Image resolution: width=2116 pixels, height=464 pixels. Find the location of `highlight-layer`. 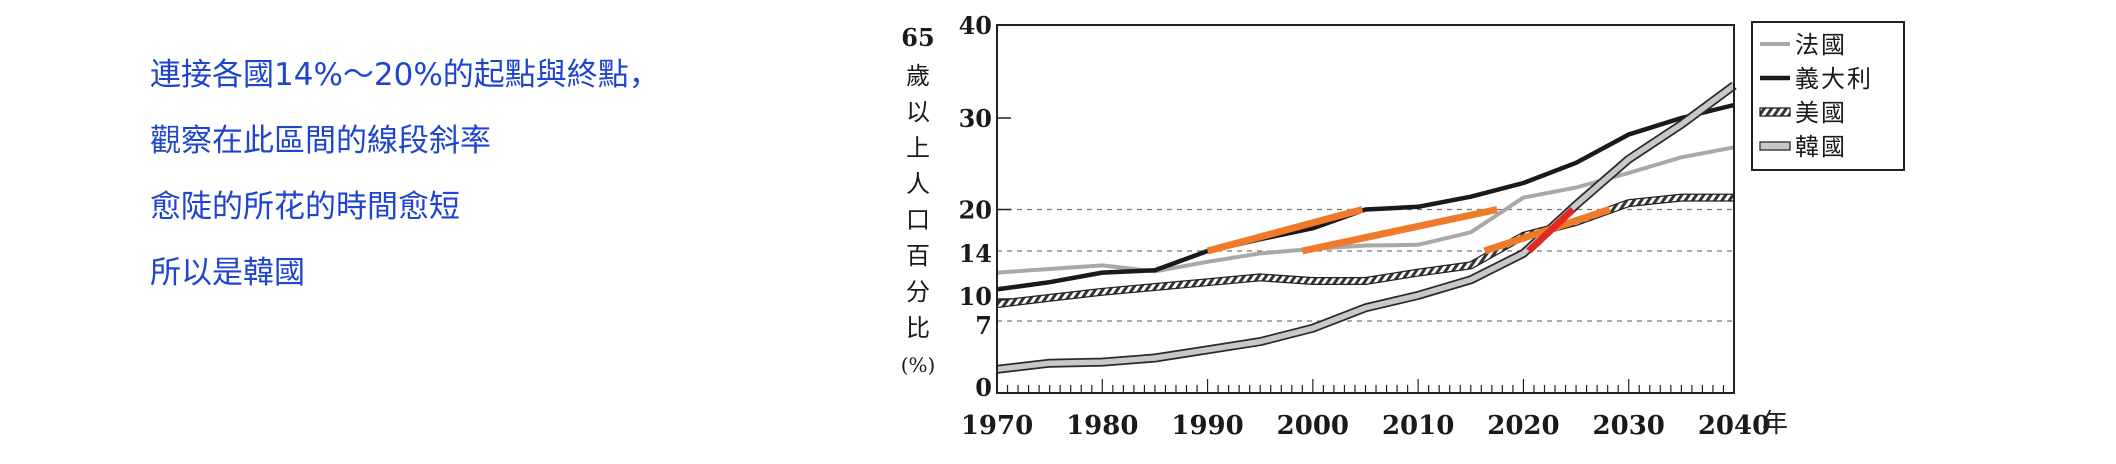

highlight-layer is located at coordinates (1408, 230).